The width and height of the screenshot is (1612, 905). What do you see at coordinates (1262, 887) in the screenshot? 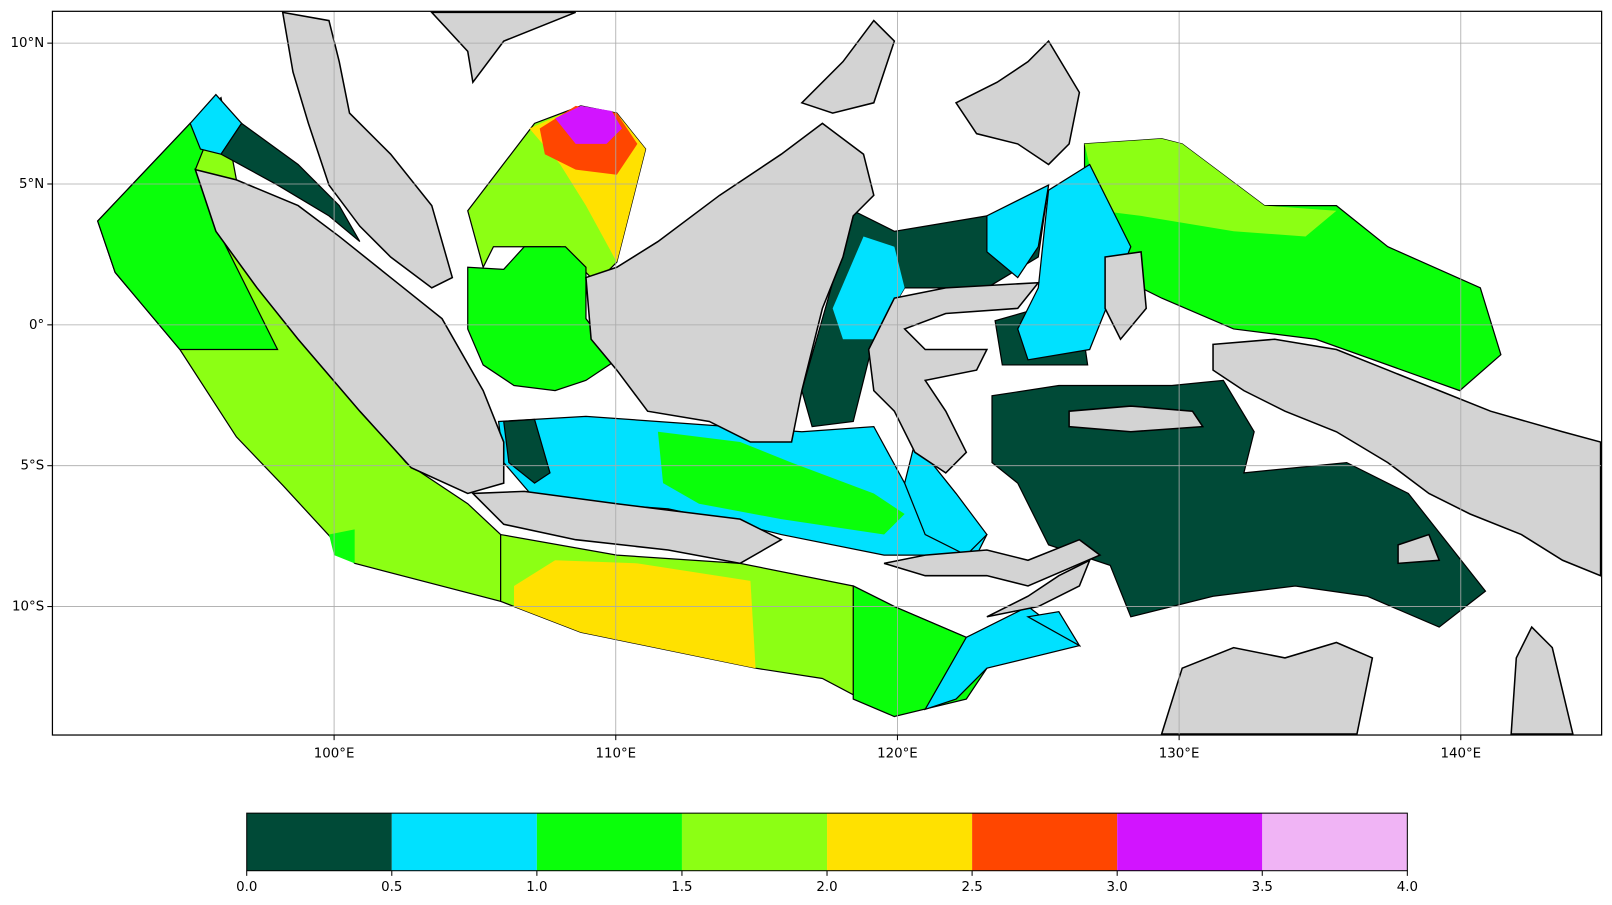
I see `colorbar-tick-label: 3.5` at bounding box center [1262, 887].